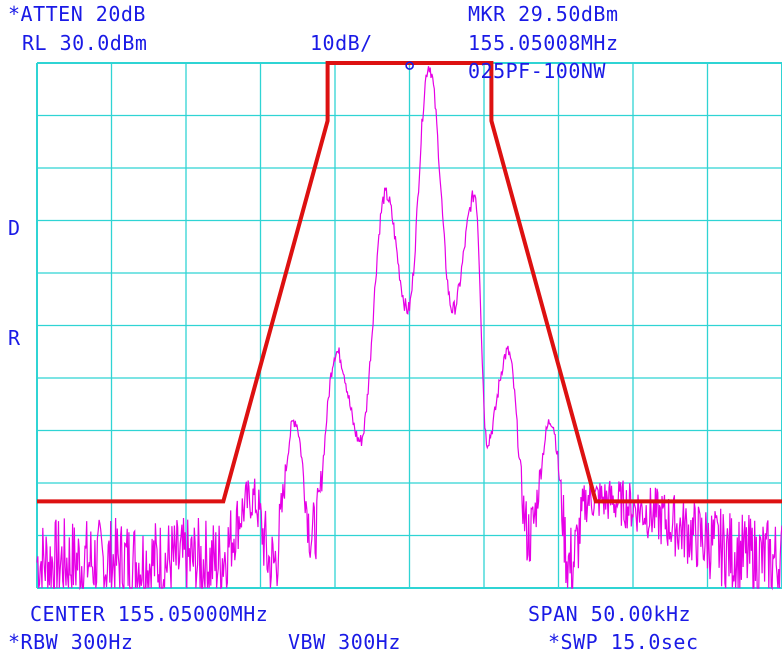  I want to click on peak-marker, so click(409, 65).